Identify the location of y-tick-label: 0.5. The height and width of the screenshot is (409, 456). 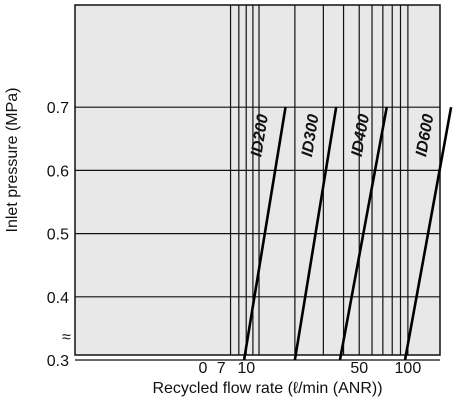
(58, 235).